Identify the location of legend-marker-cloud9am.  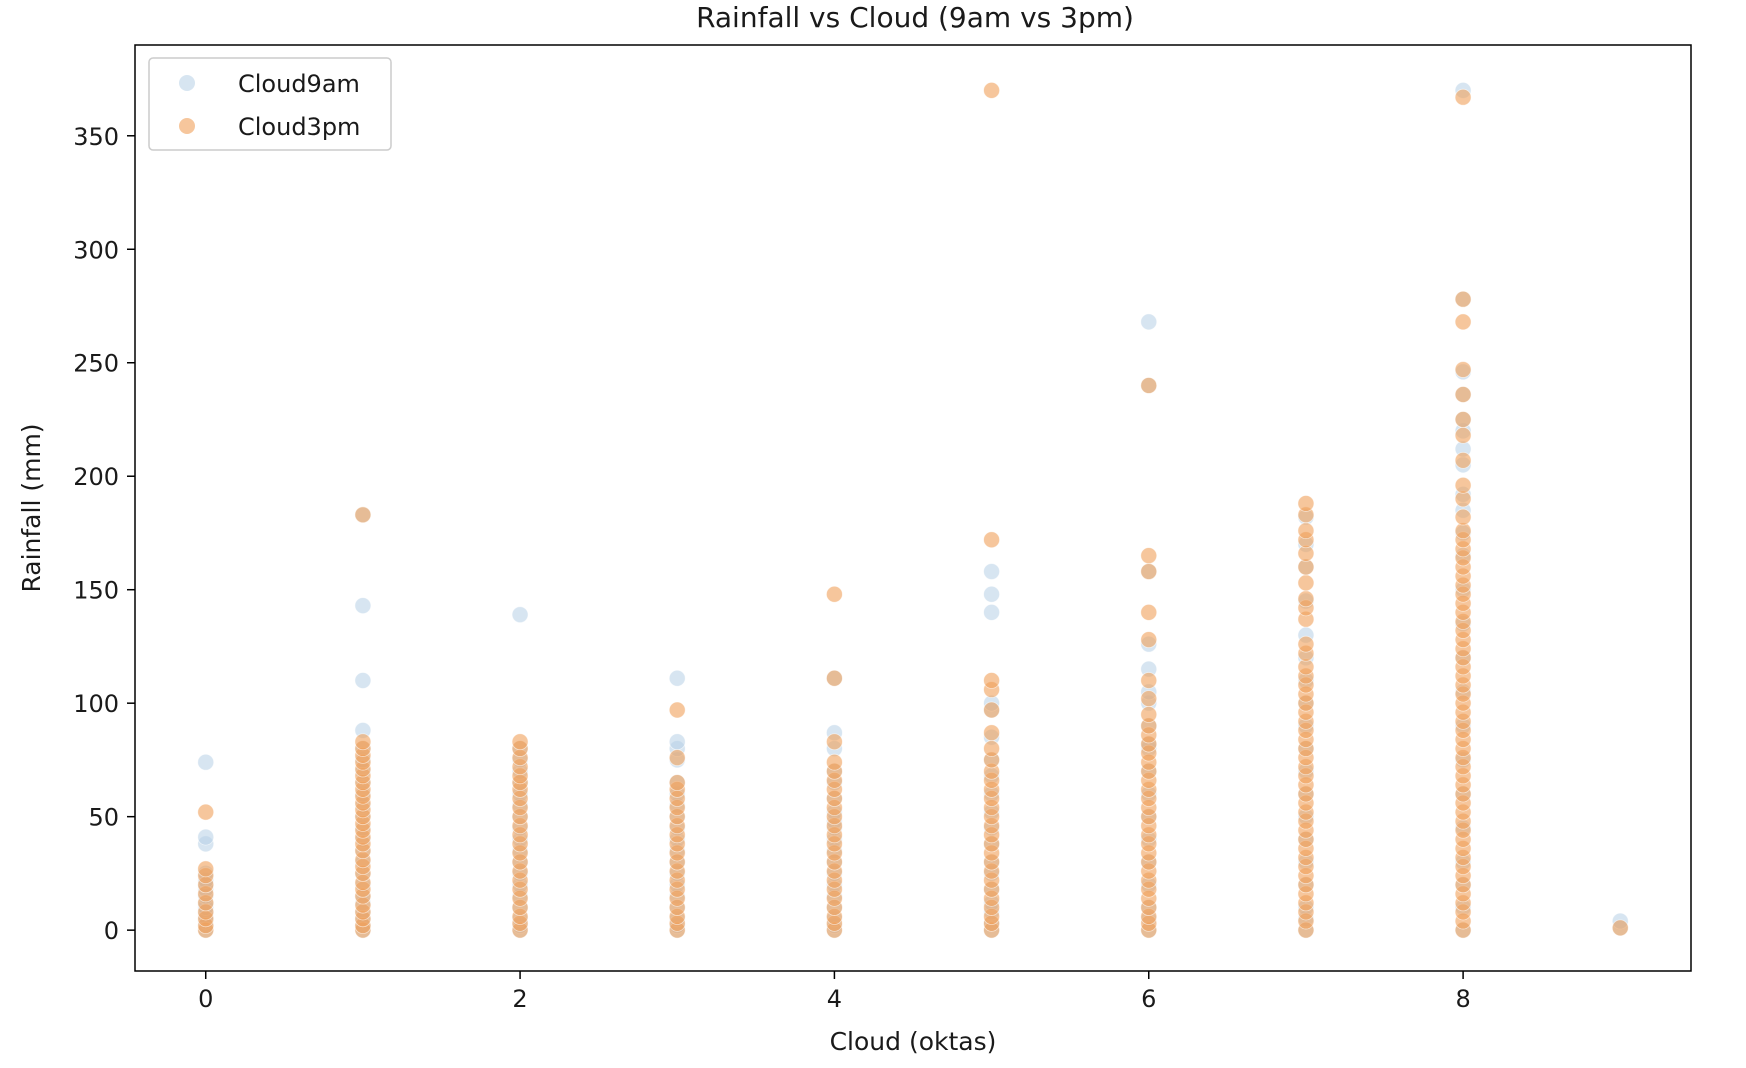
(187, 83).